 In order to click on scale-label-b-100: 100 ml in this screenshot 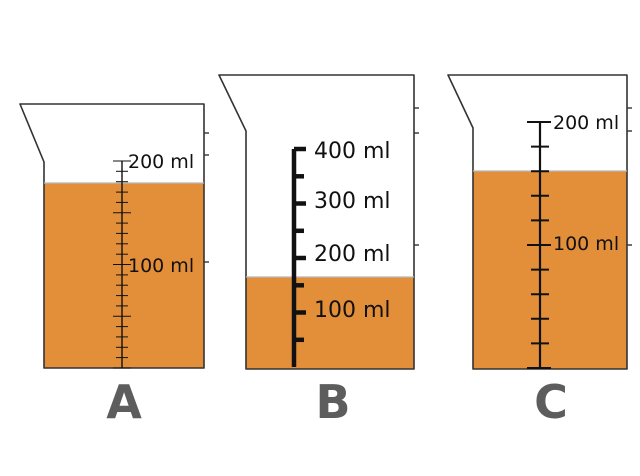, I will do `click(352, 310)`.